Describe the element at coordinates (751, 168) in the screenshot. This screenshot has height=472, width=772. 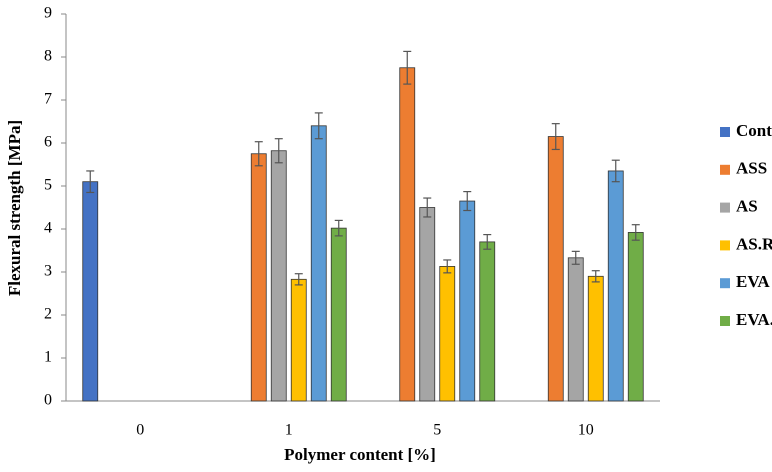
I see `legend-label: ASS` at that location.